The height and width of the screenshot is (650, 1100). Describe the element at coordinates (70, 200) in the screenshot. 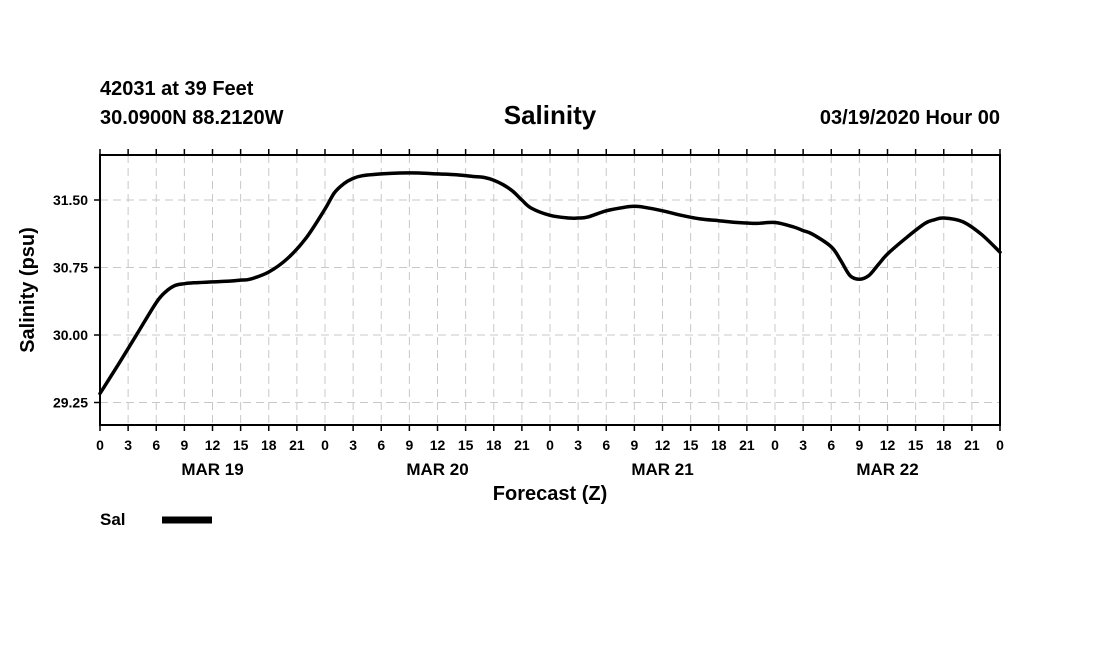

I see `y-tick-label-31.50: 31.50` at that location.